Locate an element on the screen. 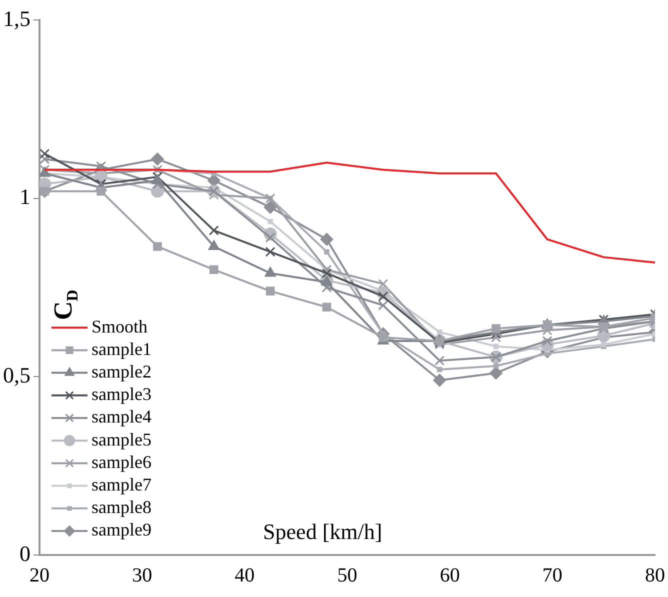 The image size is (668, 597). x-tick-label: 50 is located at coordinates (347, 575).